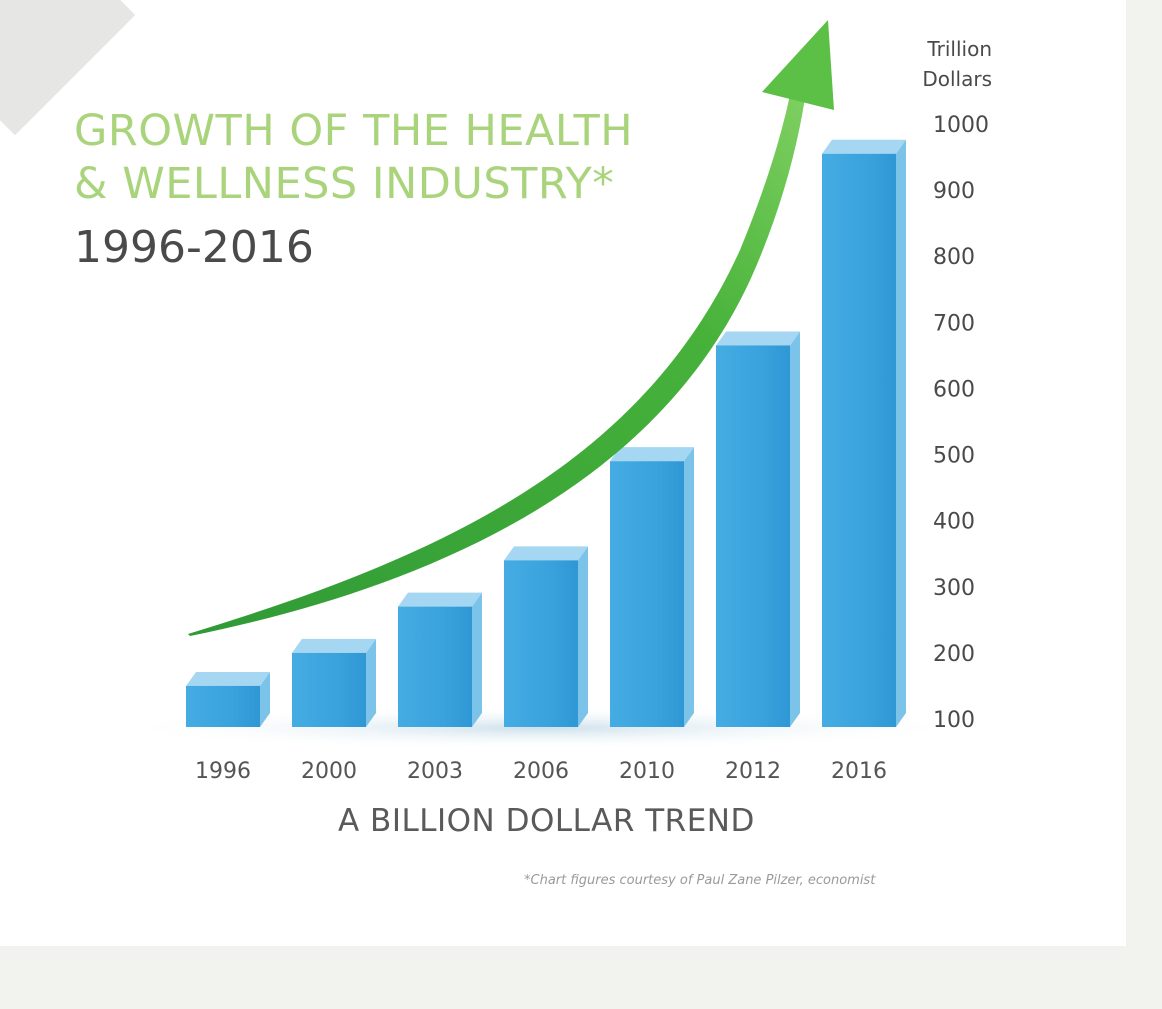 The width and height of the screenshot is (1162, 1009). Describe the element at coordinates (941, 64) in the screenshot. I see `y-axis-unit-label: Trillion Dollars` at that location.